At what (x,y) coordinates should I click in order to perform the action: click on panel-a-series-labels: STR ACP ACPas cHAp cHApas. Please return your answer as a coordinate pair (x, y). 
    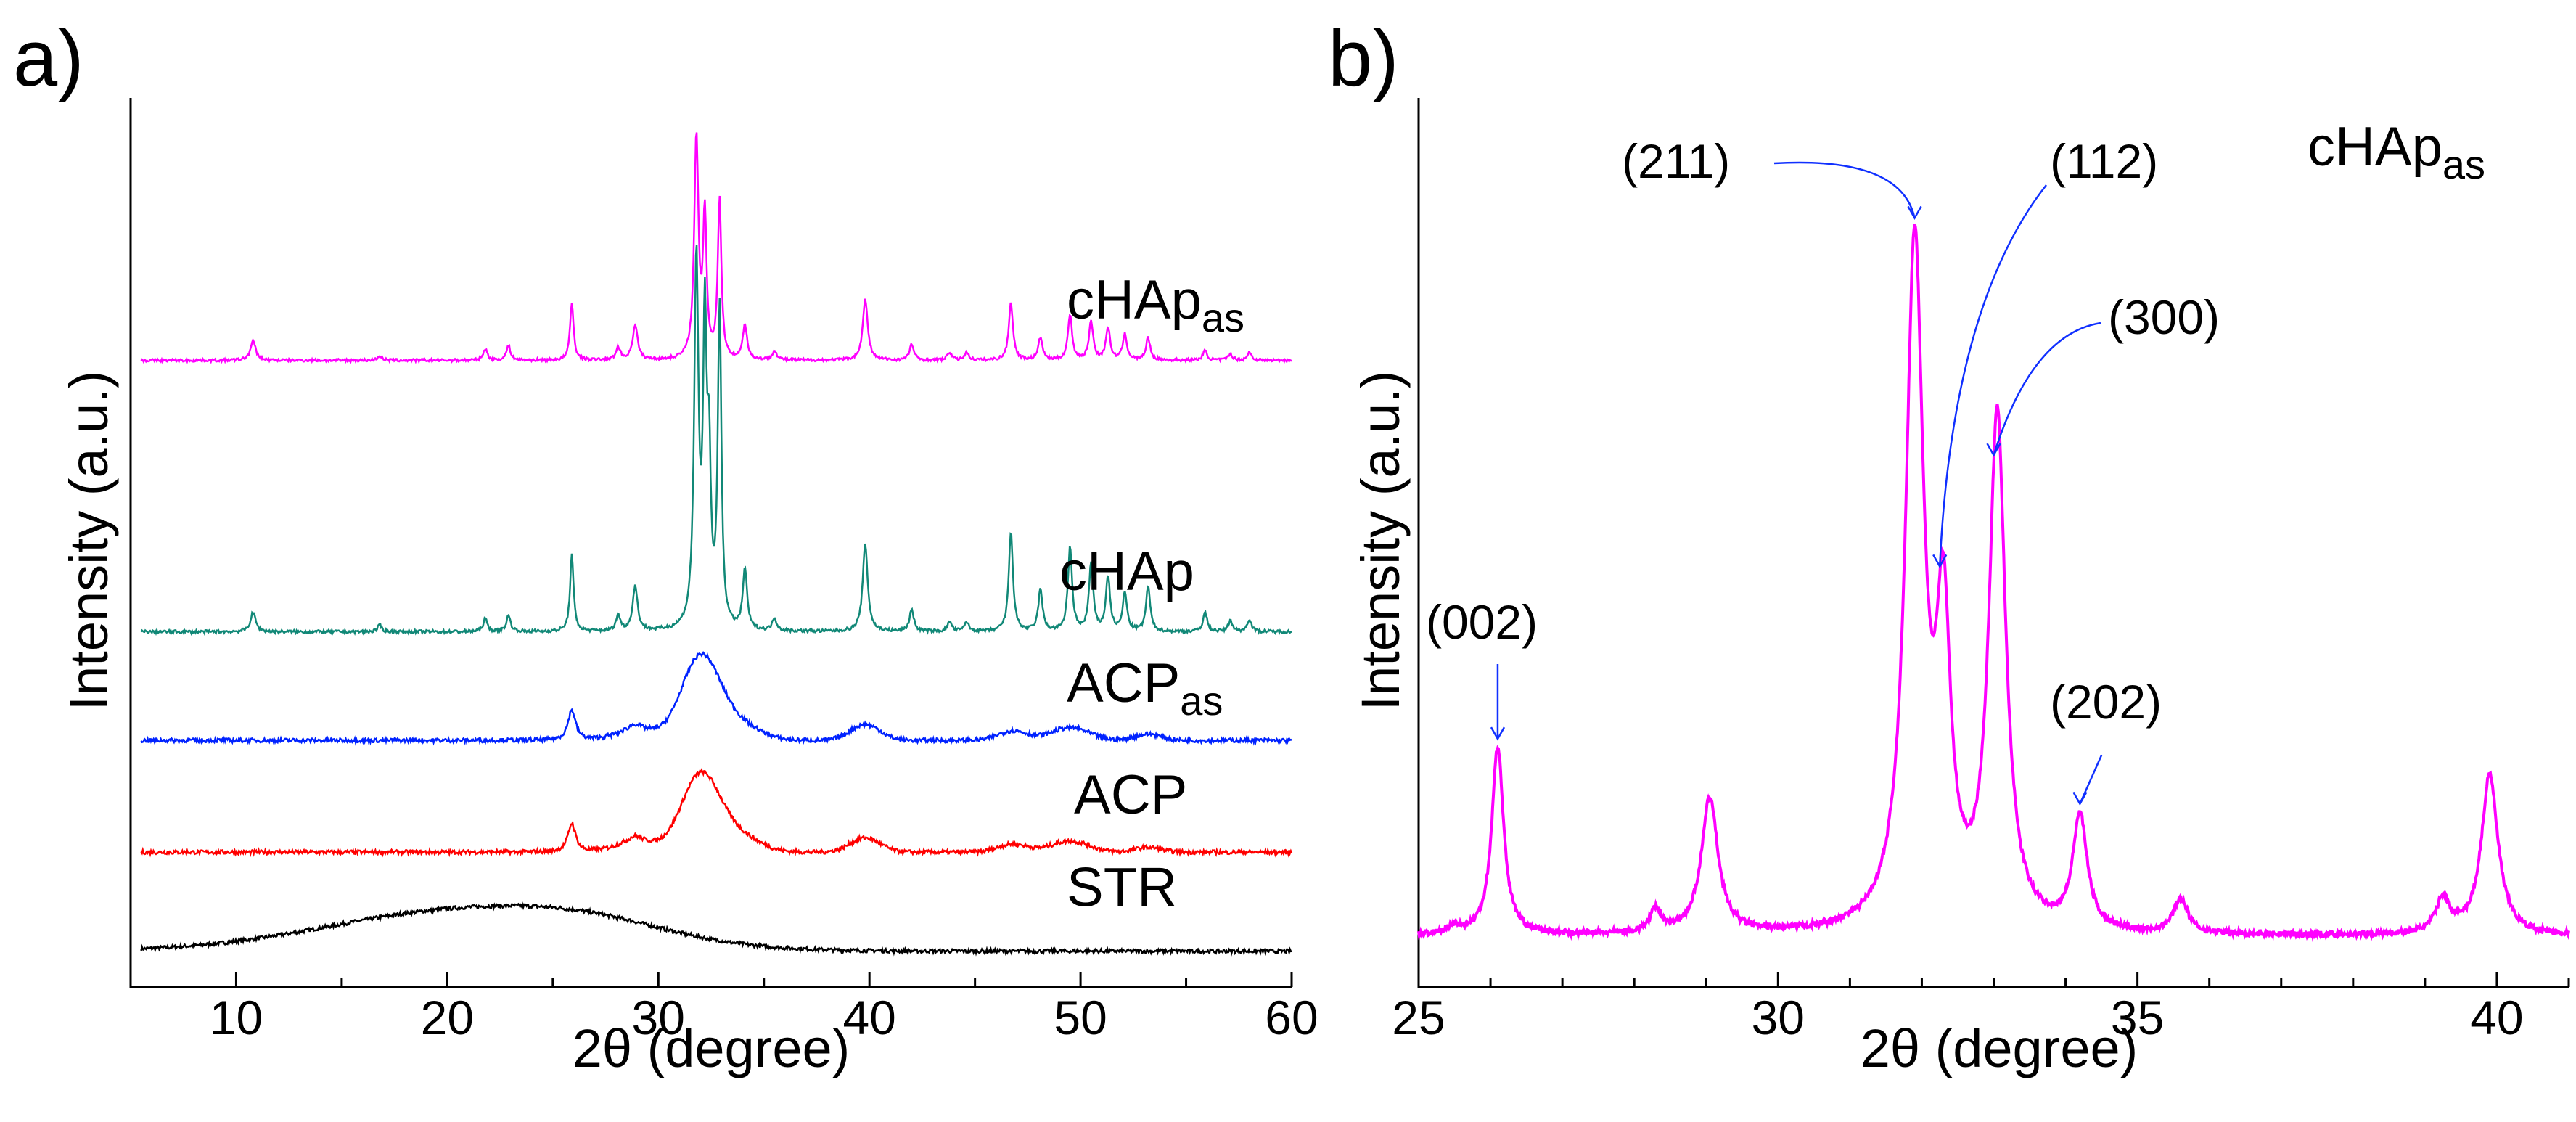
    Looking at the image, I should click on (1151, 594).